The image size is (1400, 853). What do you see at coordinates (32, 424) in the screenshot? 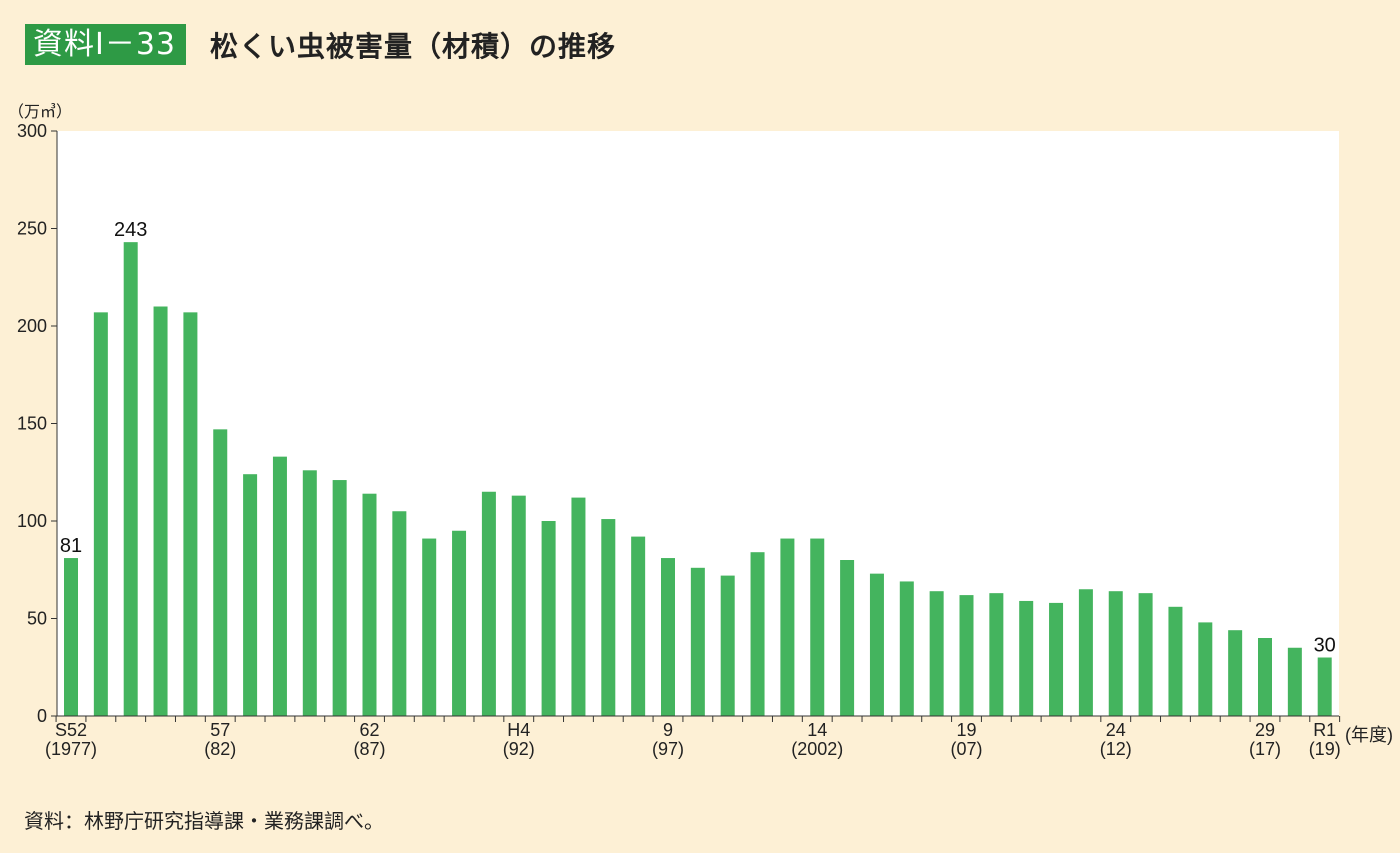
I see `y-tick-label: 150` at bounding box center [32, 424].